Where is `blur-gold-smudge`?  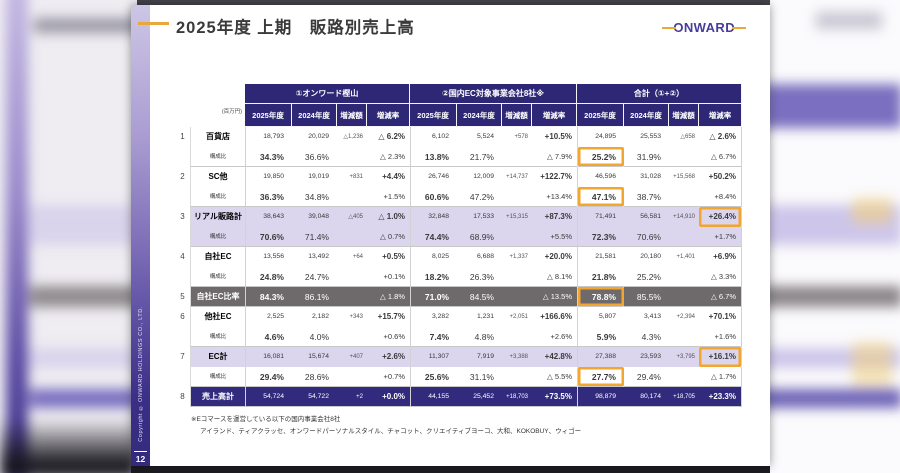
blur-gold-smudge is located at coordinates (872, 364).